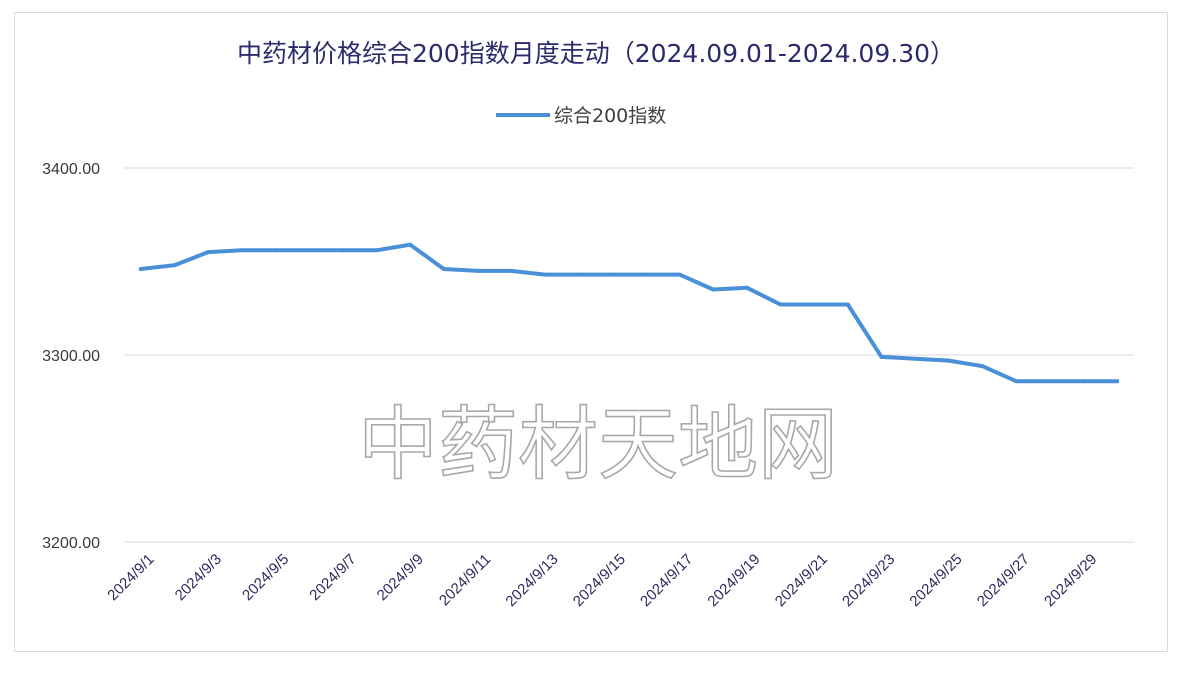  I want to click on y-tick-label: 3300.00, so click(71, 356).